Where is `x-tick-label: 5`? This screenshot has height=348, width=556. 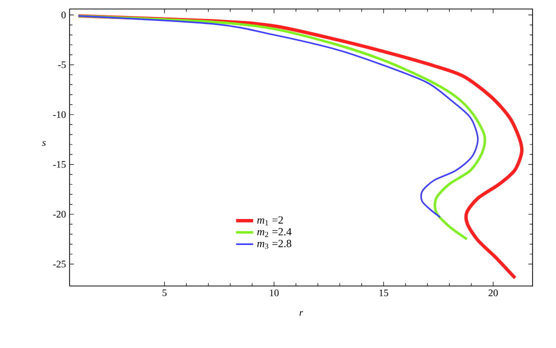
x-tick-label: 5 is located at coordinates (164, 293).